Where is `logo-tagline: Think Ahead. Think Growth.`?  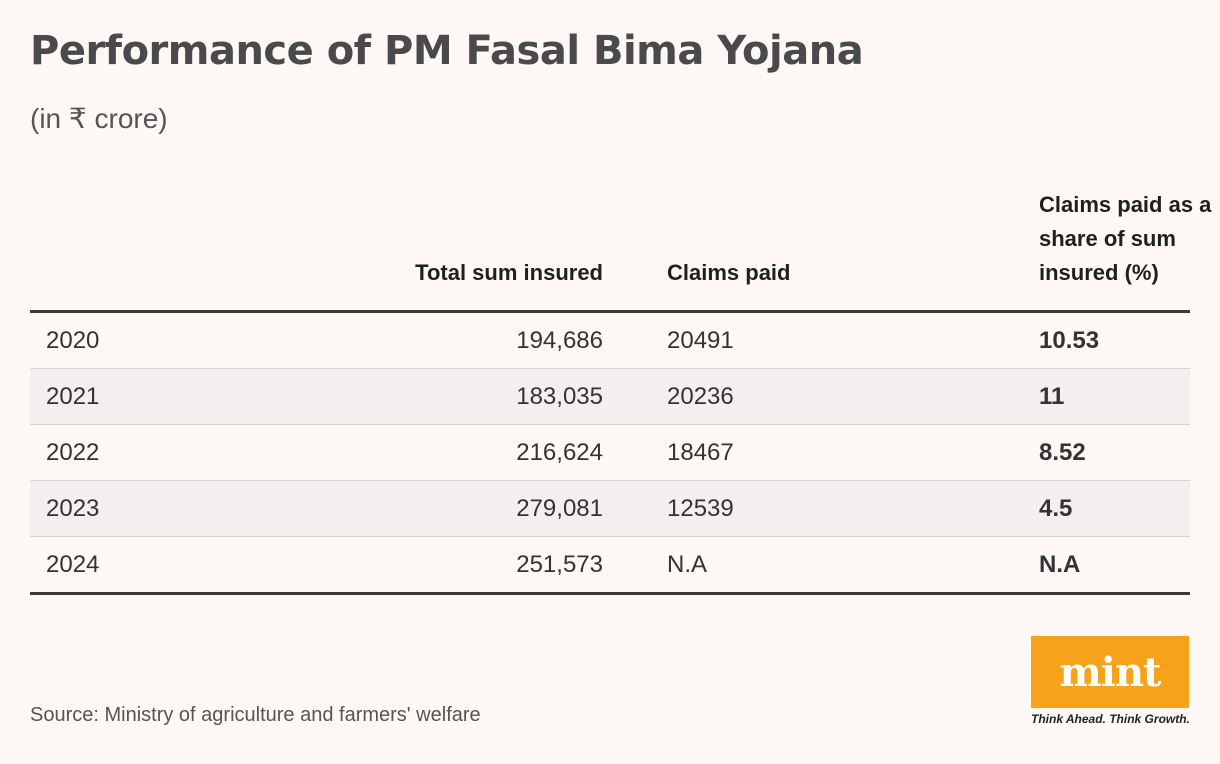
logo-tagline: Think Ahead. Think Growth. is located at coordinates (1110, 719).